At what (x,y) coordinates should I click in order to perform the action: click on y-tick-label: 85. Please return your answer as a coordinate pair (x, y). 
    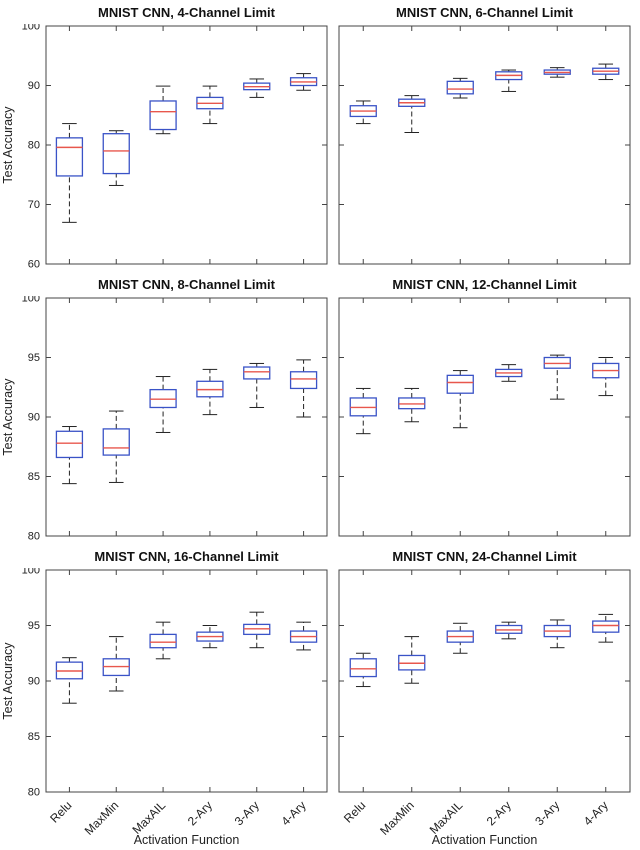
    Looking at the image, I should click on (34, 477).